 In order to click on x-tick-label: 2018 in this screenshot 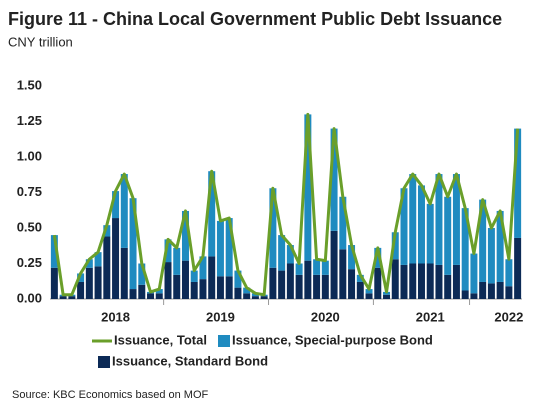, I will do `click(115, 316)`.